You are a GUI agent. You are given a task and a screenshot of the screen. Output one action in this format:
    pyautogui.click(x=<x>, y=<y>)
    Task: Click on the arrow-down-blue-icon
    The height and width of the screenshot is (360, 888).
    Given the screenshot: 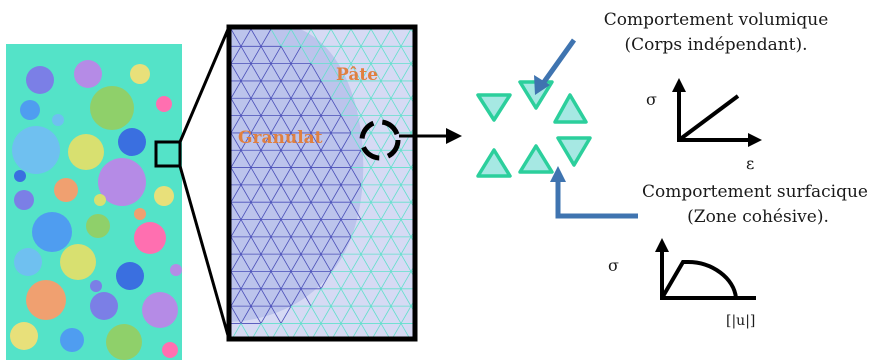 What is the action you would take?
    pyautogui.click(x=555, y=66)
    